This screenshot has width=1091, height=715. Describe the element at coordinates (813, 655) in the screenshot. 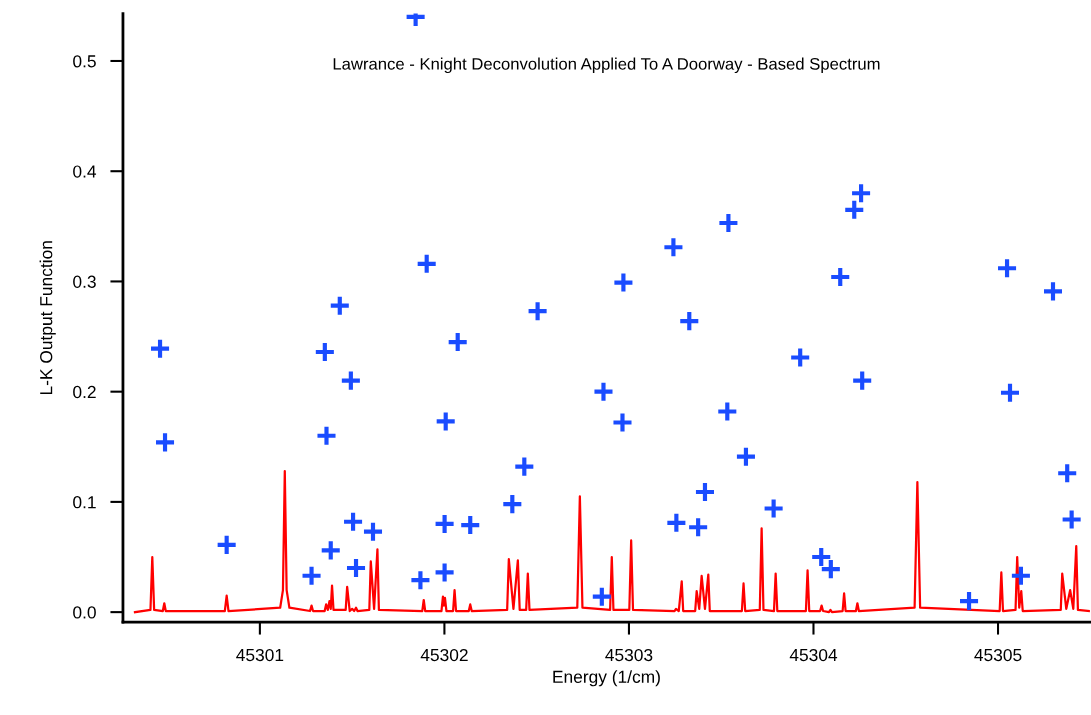

I see `x-tick-label: 45304` at that location.